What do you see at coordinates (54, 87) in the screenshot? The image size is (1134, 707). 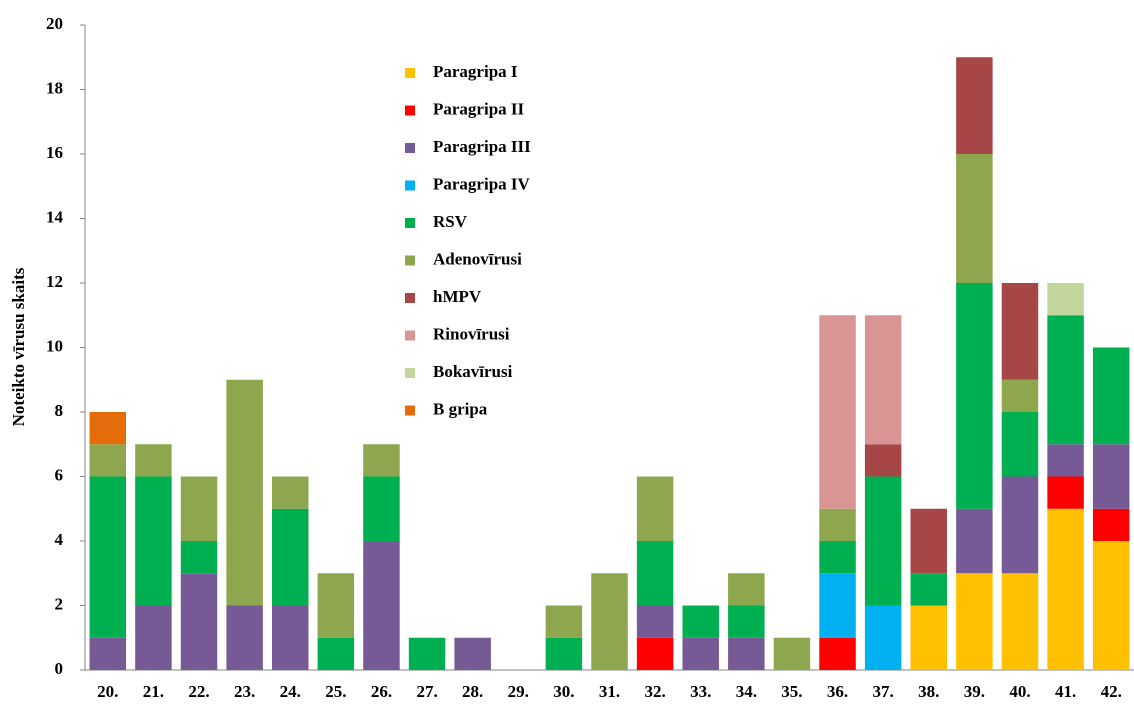 I see `y-tick-label: 18` at bounding box center [54, 87].